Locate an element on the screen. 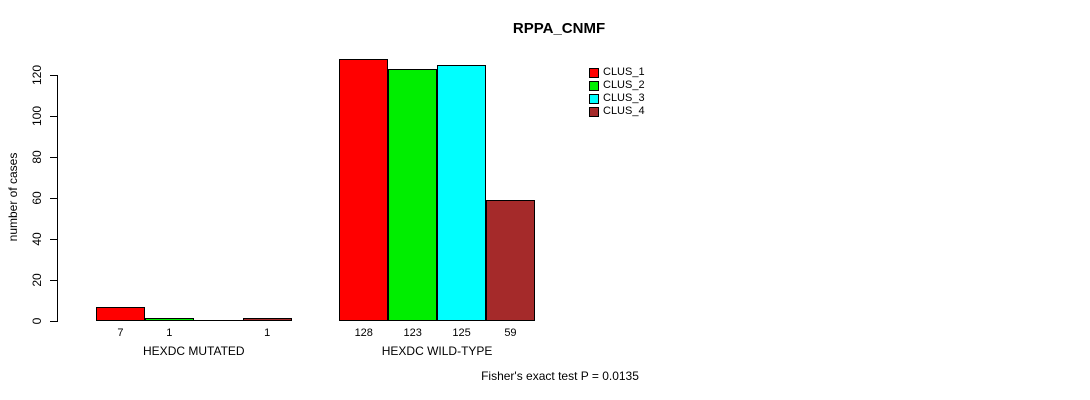 The image size is (1090, 400). legend-item: CLUS_1 is located at coordinates (617, 72).